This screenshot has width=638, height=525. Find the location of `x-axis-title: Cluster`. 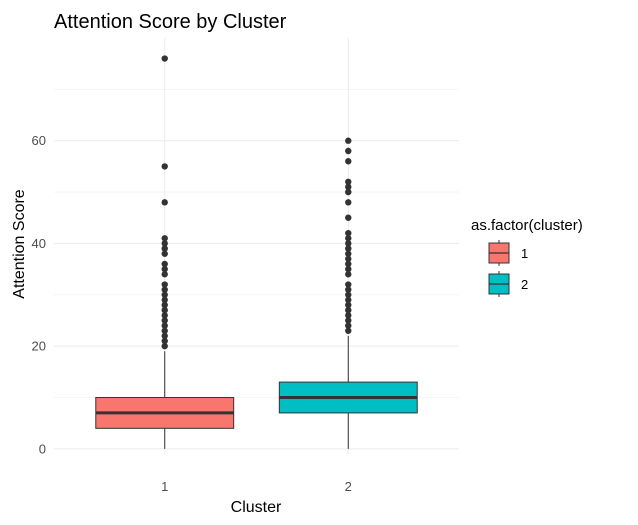

x-axis-title: Cluster is located at coordinates (256, 507).